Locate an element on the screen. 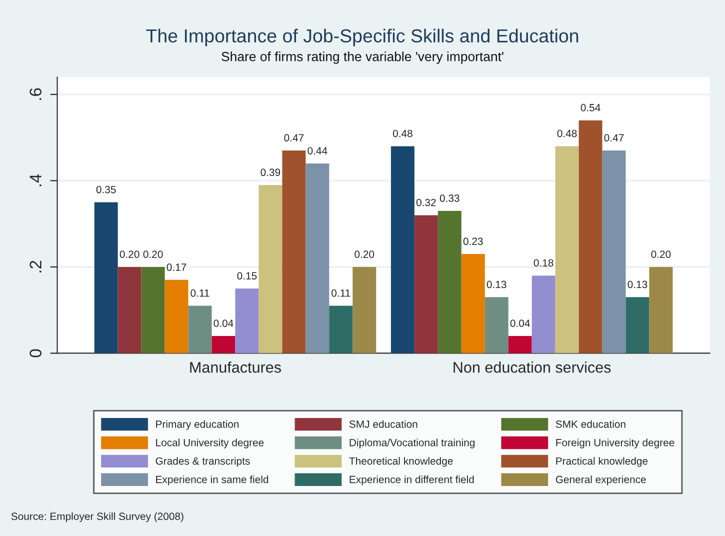  data-label: 0.39 is located at coordinates (270, 172).